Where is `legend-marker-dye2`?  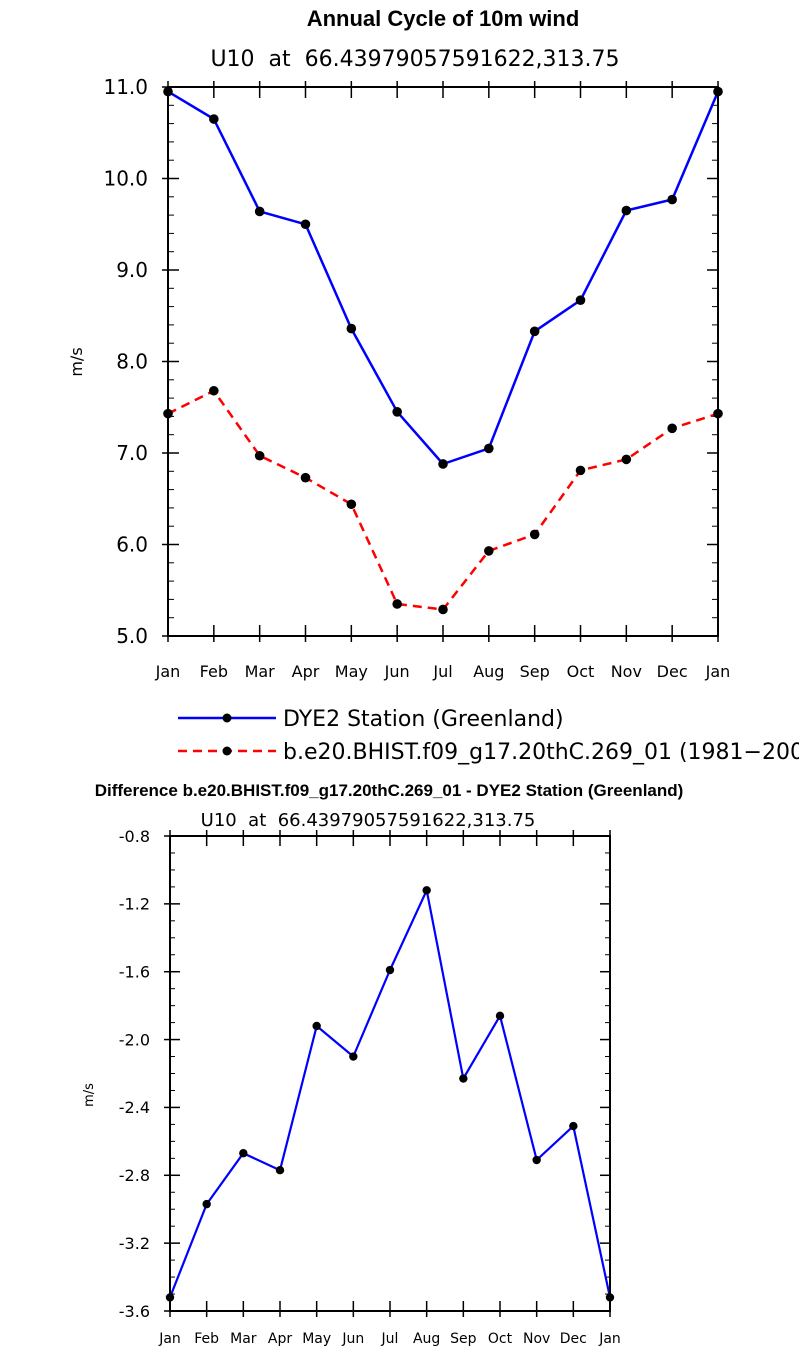 legend-marker-dye2 is located at coordinates (227, 718).